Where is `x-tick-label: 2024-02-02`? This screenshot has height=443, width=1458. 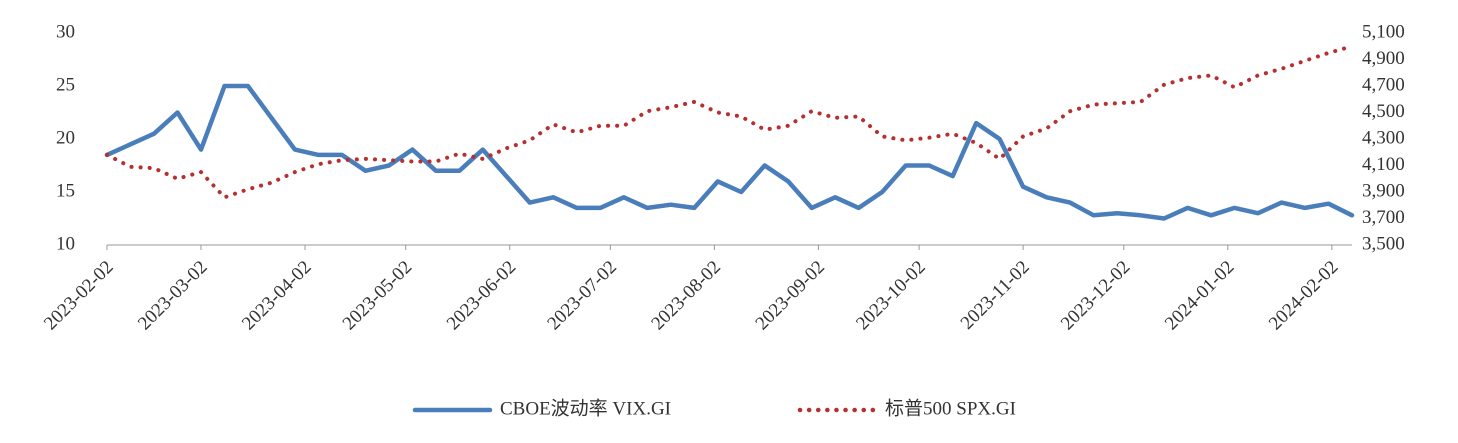
x-tick-label: 2024-02-02 is located at coordinates (1304, 296).